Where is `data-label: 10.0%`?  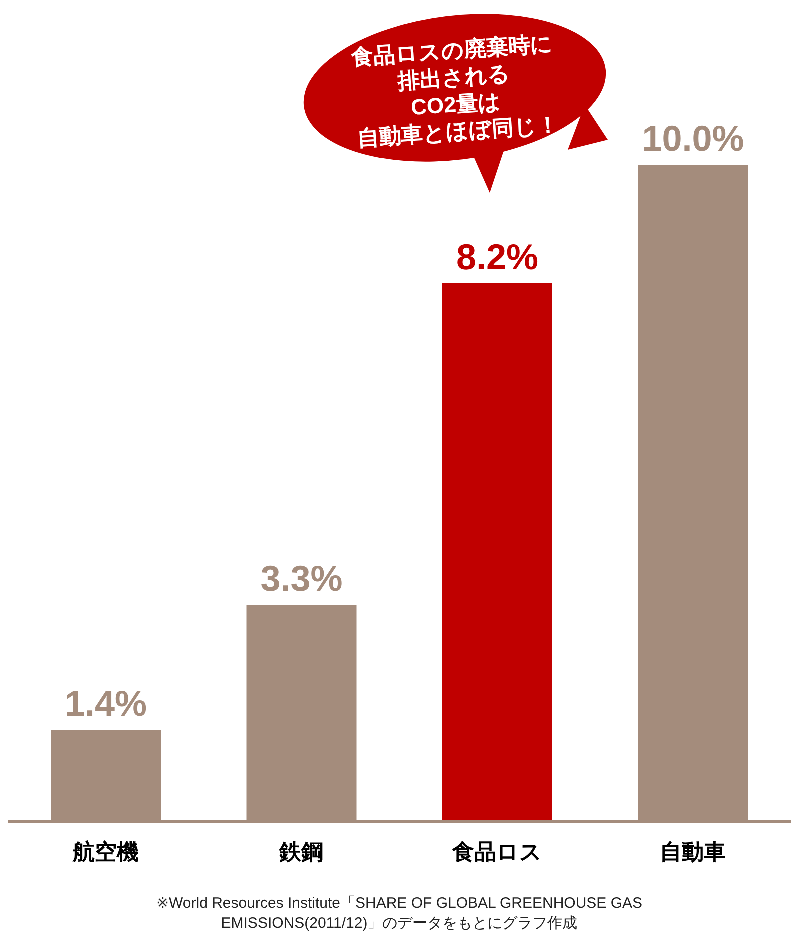 data-label: 10.0% is located at coordinates (693, 138).